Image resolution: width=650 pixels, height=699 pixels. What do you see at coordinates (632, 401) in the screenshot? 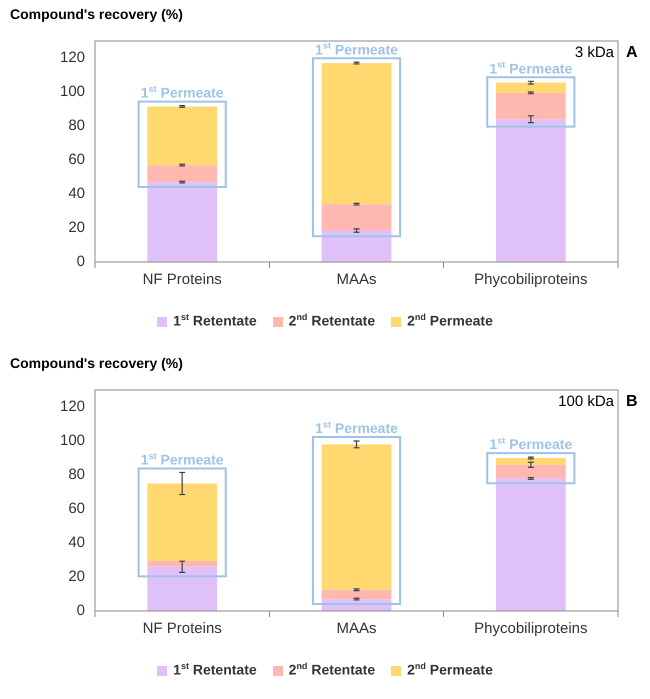
I see `text: B` at bounding box center [632, 401].